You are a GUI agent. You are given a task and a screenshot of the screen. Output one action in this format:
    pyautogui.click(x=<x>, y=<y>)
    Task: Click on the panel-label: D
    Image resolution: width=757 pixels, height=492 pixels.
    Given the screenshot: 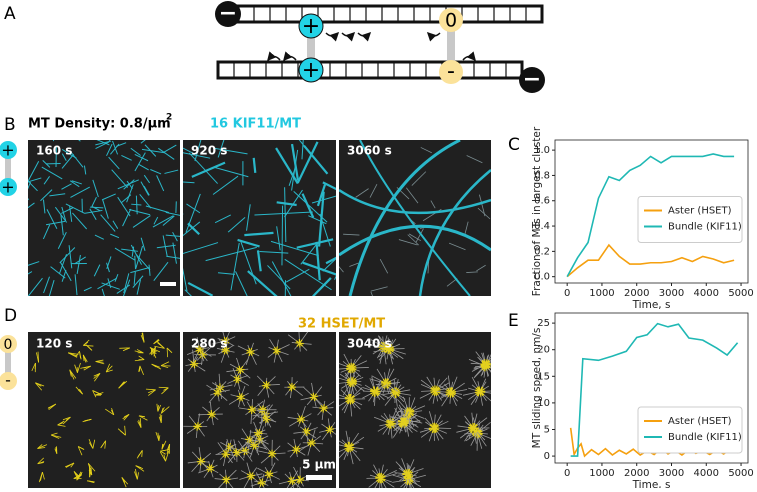 What is the action you would take?
    pyautogui.click(x=10, y=316)
    